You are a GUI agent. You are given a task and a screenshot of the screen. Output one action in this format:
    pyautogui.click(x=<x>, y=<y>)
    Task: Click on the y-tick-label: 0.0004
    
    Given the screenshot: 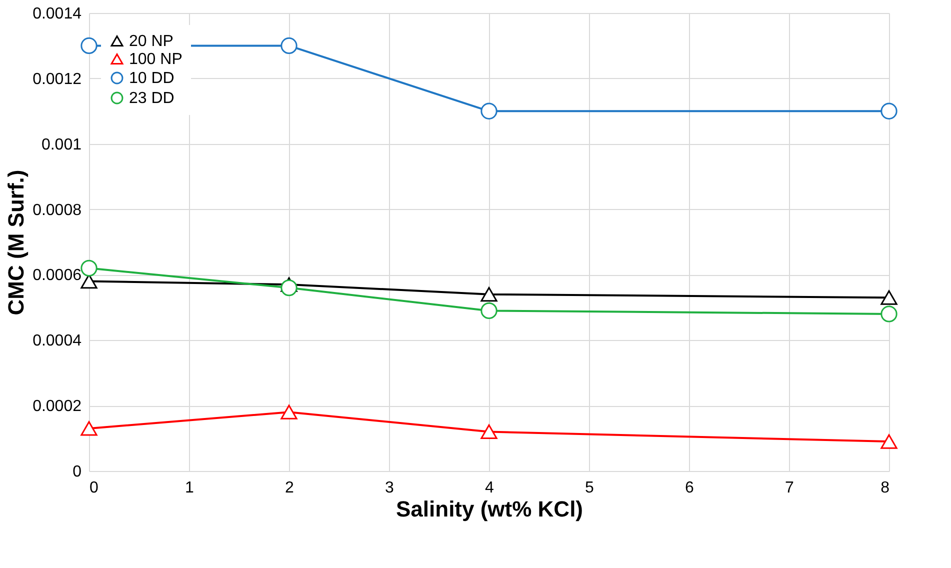 What is the action you would take?
    pyautogui.click(x=57, y=341)
    